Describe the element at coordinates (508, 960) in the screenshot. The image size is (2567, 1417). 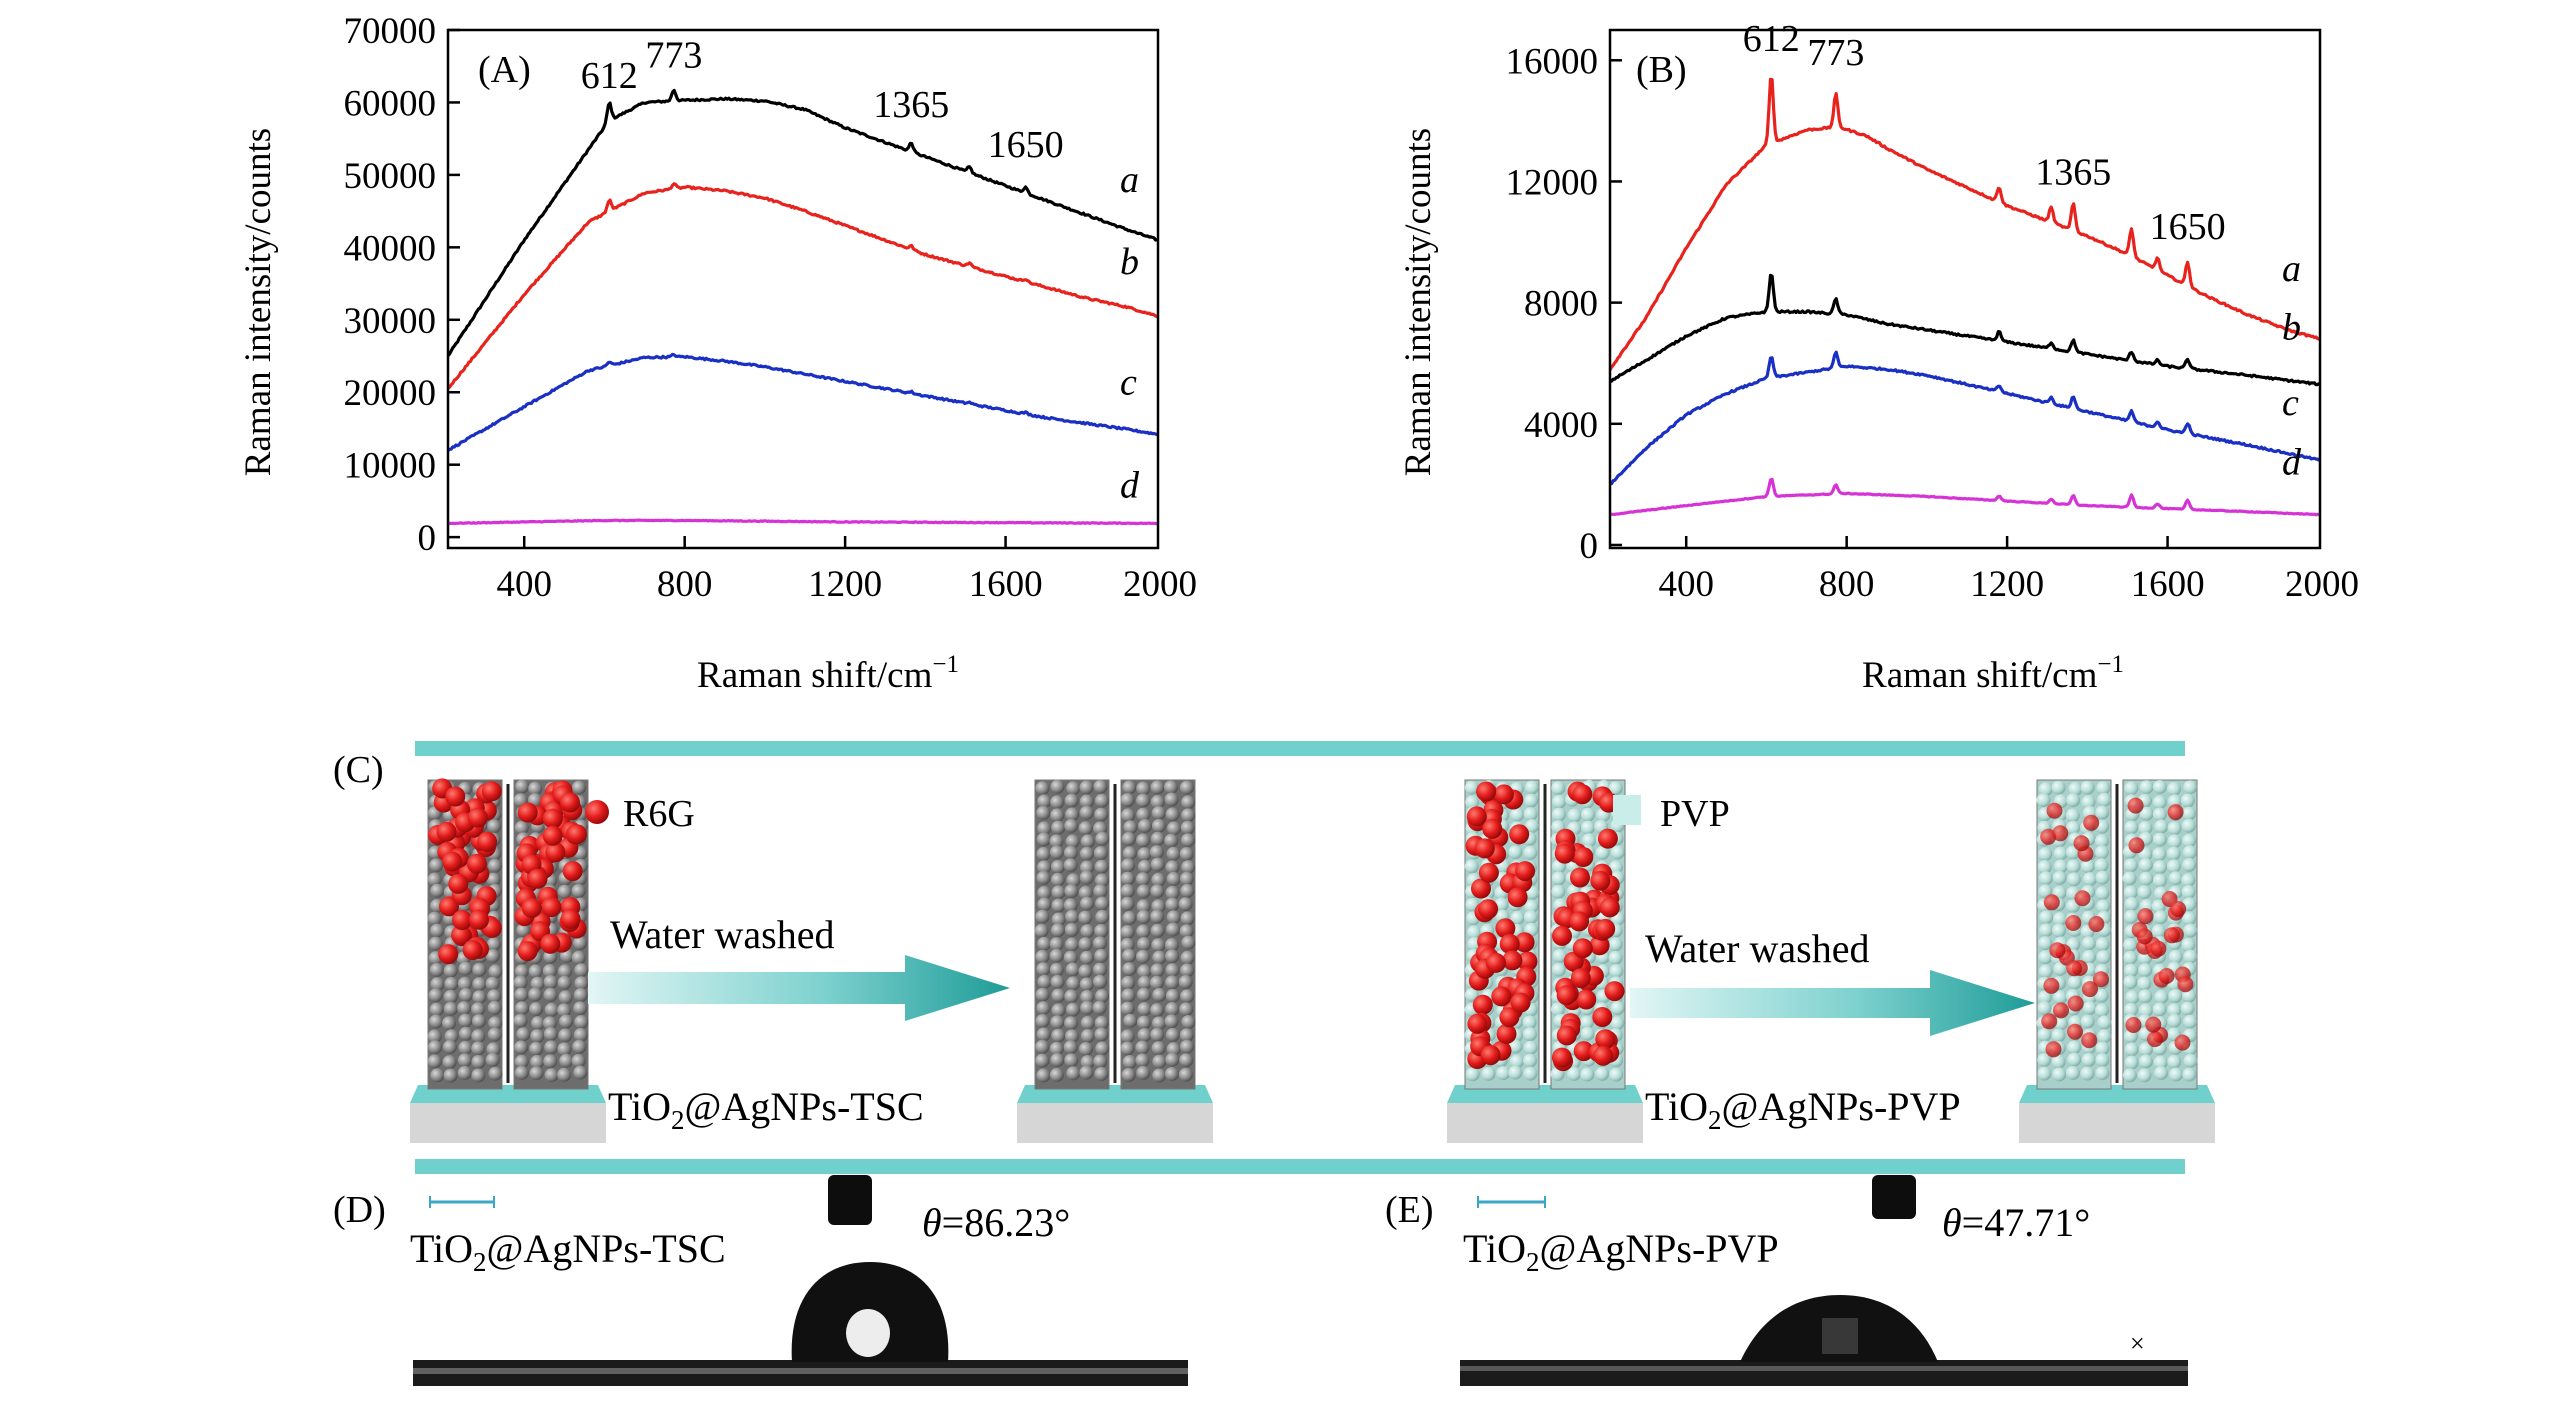
I see `pillars-tsc-before-wash` at that location.